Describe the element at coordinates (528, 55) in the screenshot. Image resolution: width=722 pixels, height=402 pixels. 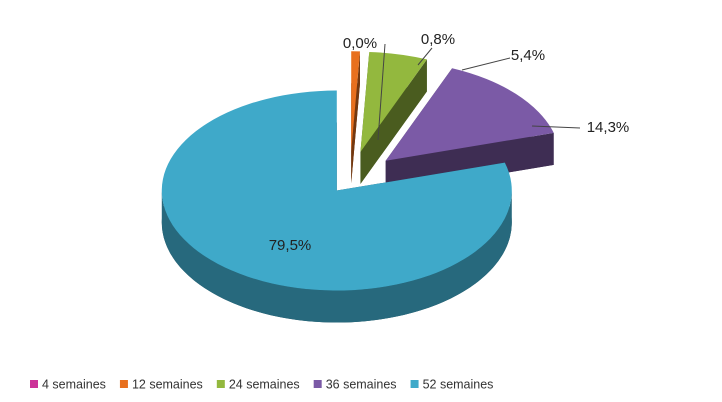
I see `data-label: 5,4%` at that location.